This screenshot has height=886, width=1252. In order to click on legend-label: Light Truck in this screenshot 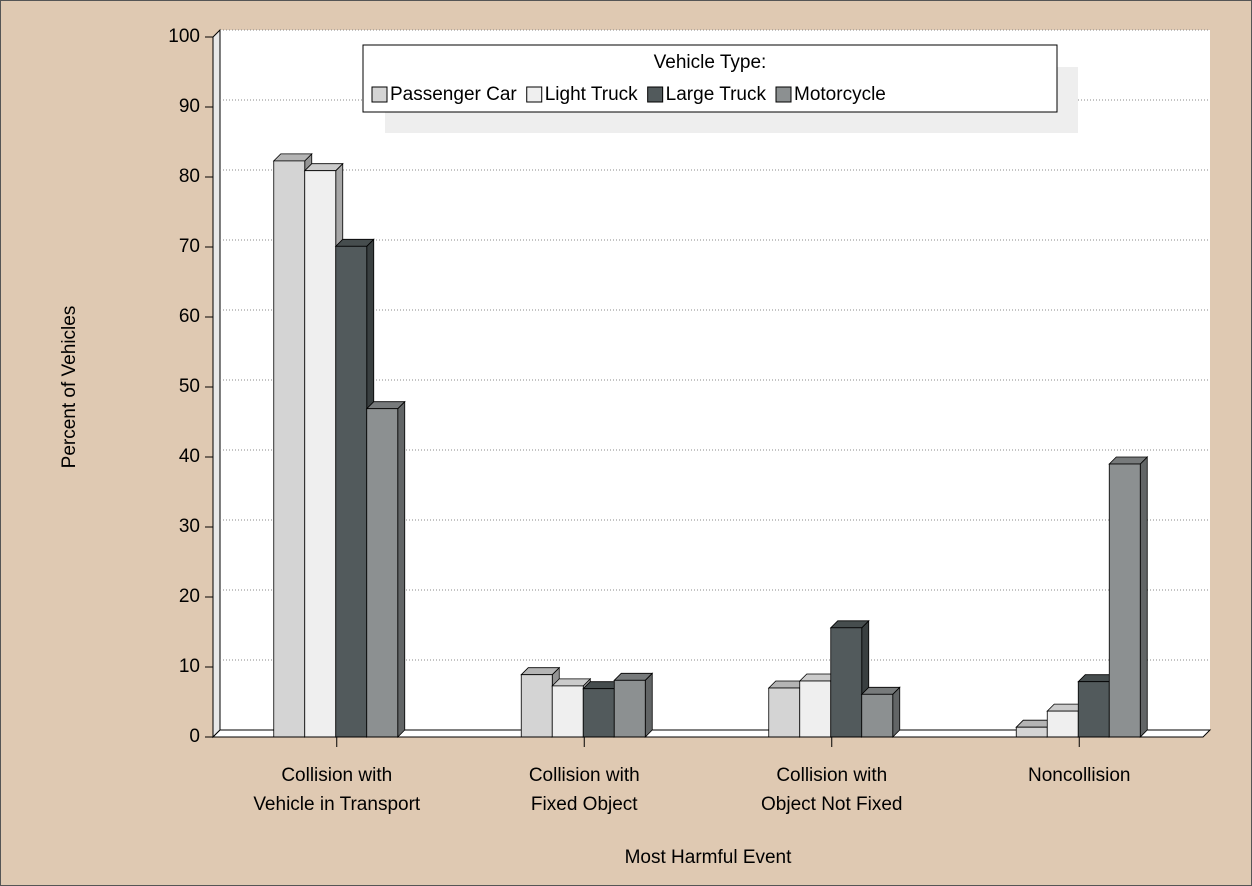, I will do `click(591, 94)`.